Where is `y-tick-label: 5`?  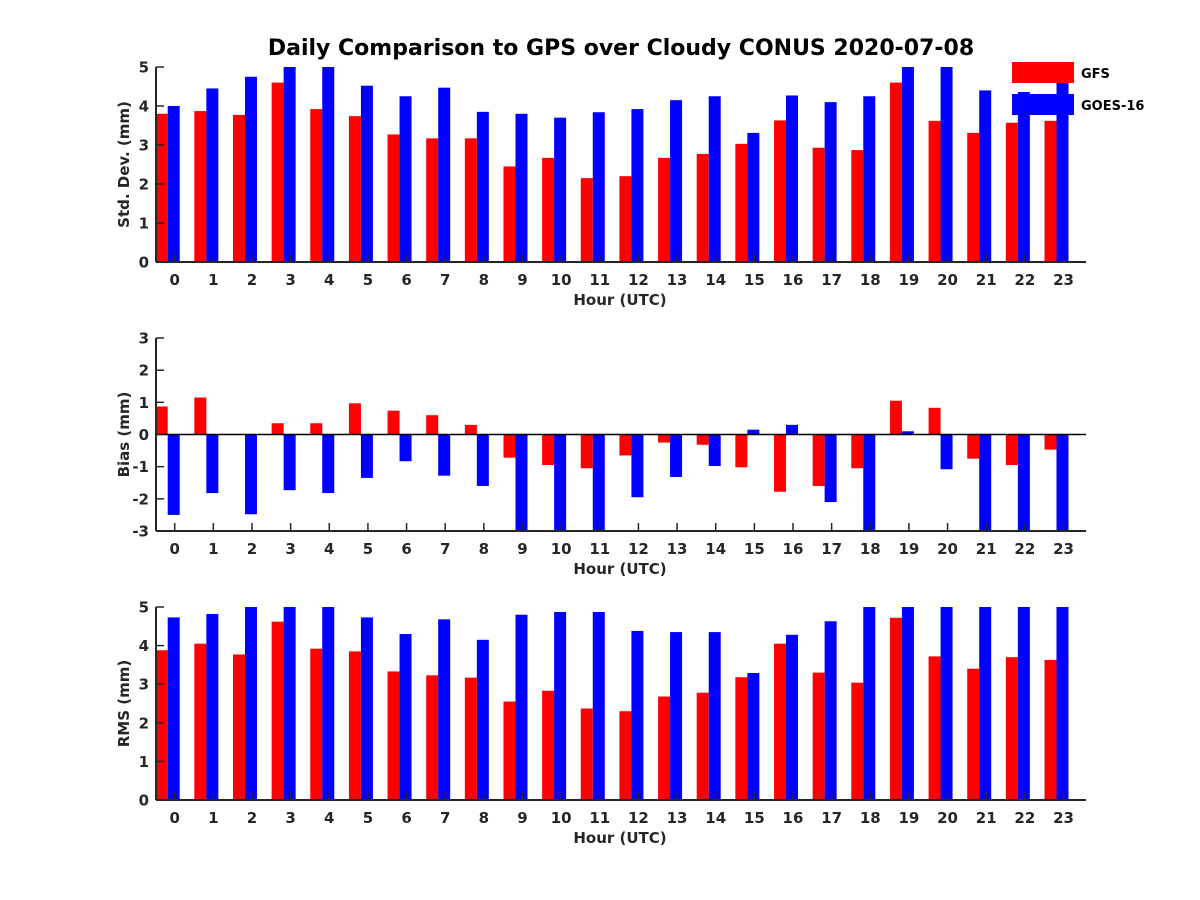
y-tick-label: 5 is located at coordinates (144, 608).